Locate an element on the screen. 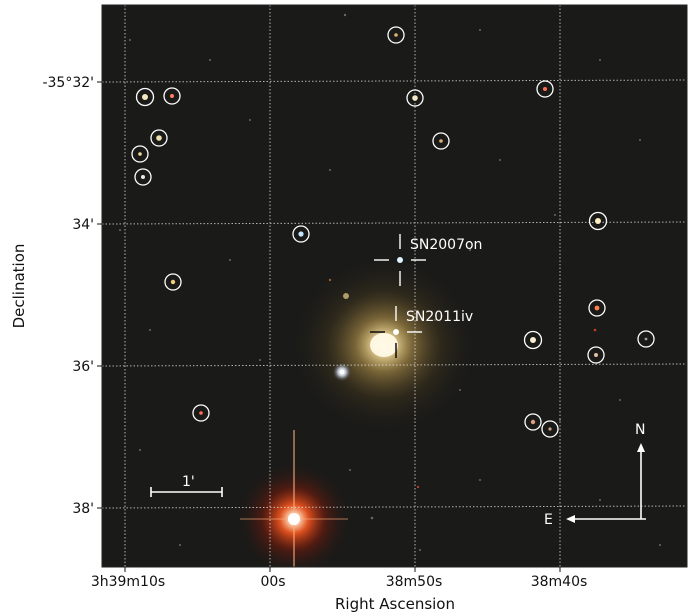 The image size is (691, 614). y-tick-label: -35°32' is located at coordinates (68, 83).